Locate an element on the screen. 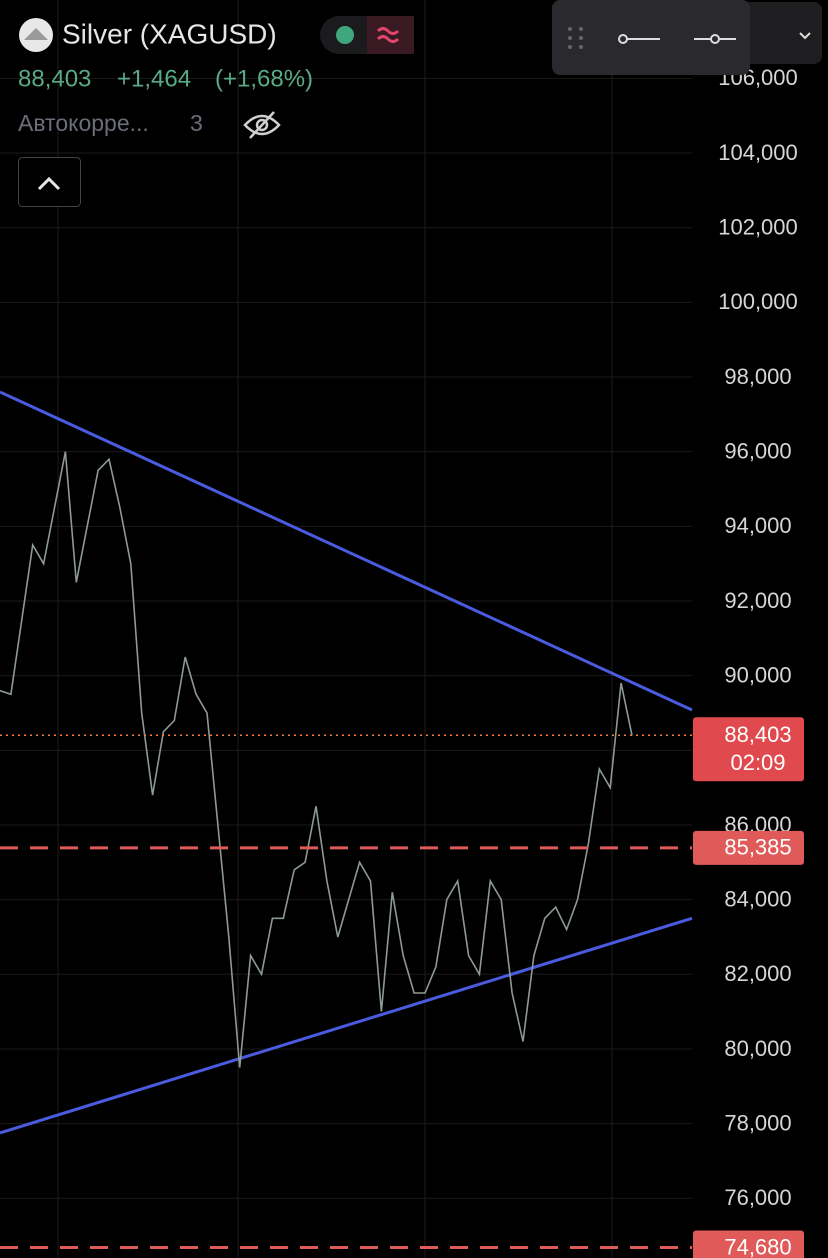  chevron-up is located at coordinates (49, 183).